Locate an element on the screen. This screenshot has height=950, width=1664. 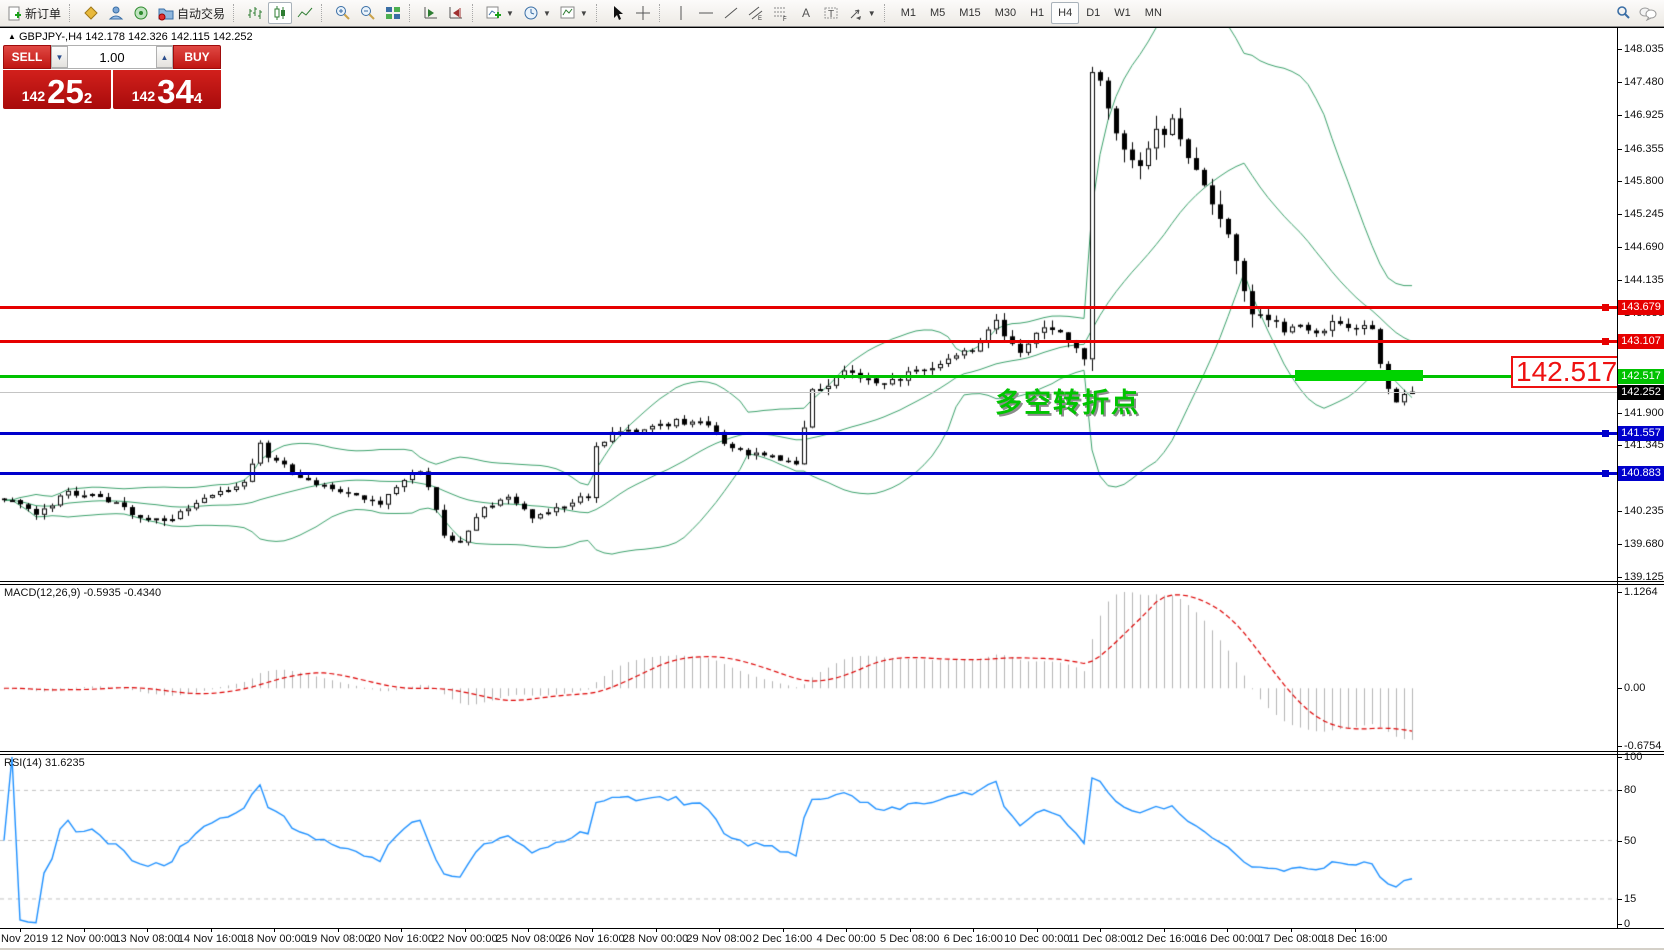
svg-text: E is located at coordinates (760, 18).